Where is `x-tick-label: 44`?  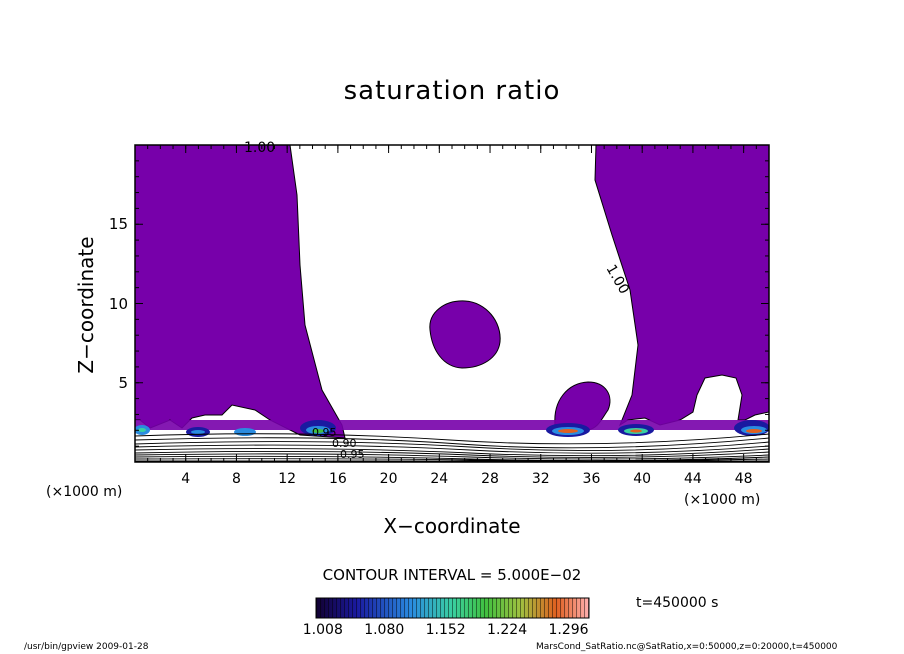
x-tick-label: 44 is located at coordinates (692, 479).